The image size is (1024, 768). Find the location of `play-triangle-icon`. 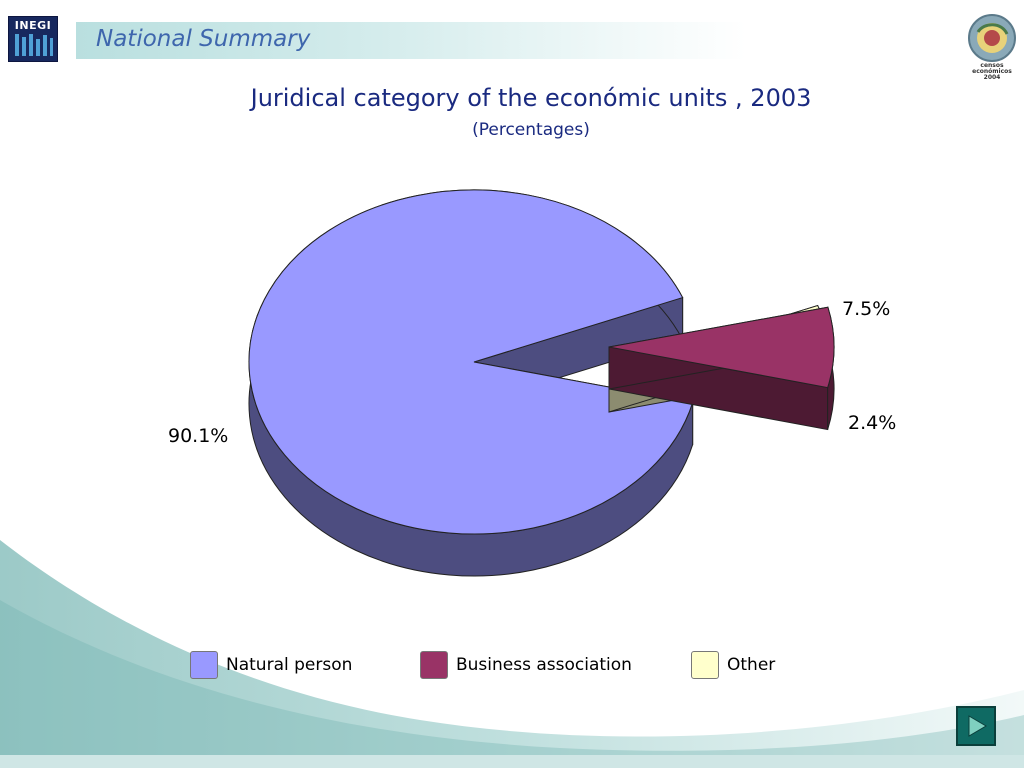

play-triangle-icon is located at coordinates (977, 726).